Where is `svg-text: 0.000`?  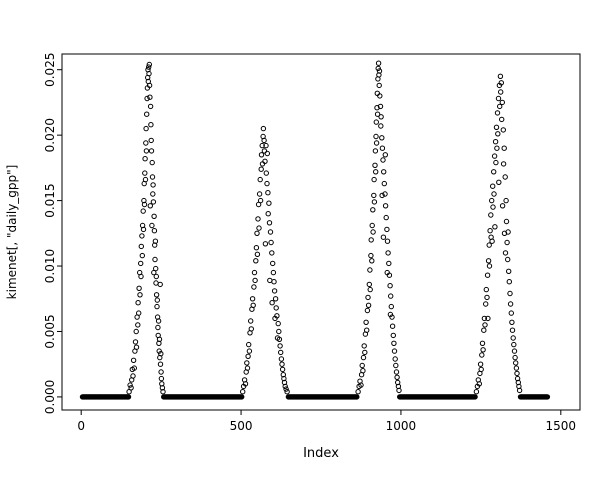
svg-text: 0.000 is located at coordinates (50, 397).